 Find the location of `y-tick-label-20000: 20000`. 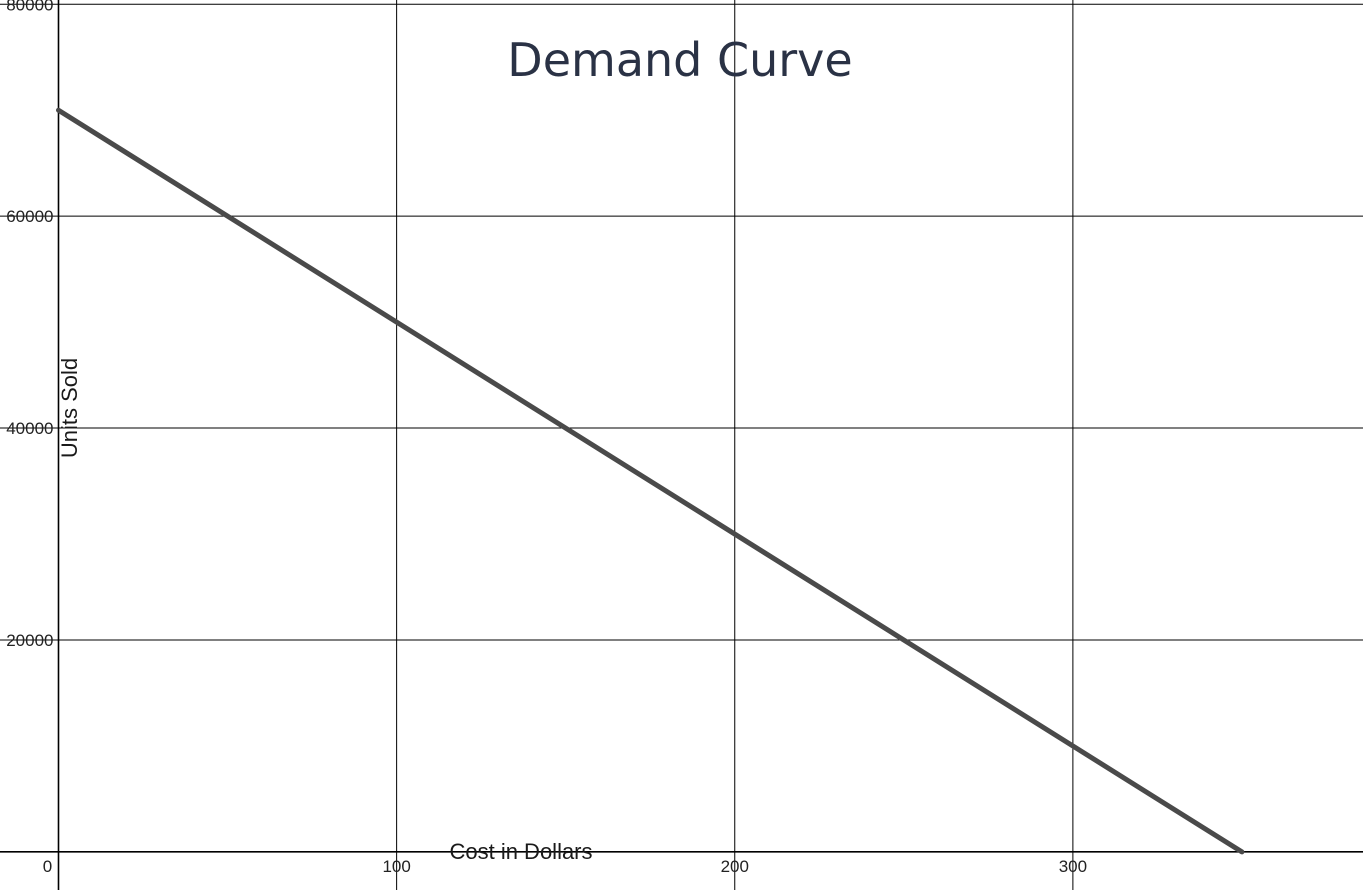

y-tick-label-20000: 20000 is located at coordinates (29, 640).